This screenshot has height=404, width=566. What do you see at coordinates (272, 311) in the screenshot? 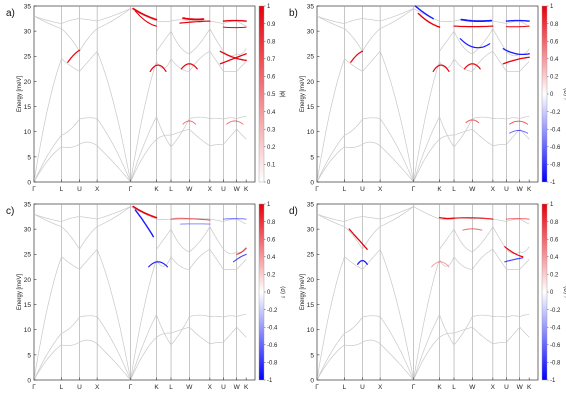
I see `colorbar-tick-label: -0.2` at bounding box center [272, 311].